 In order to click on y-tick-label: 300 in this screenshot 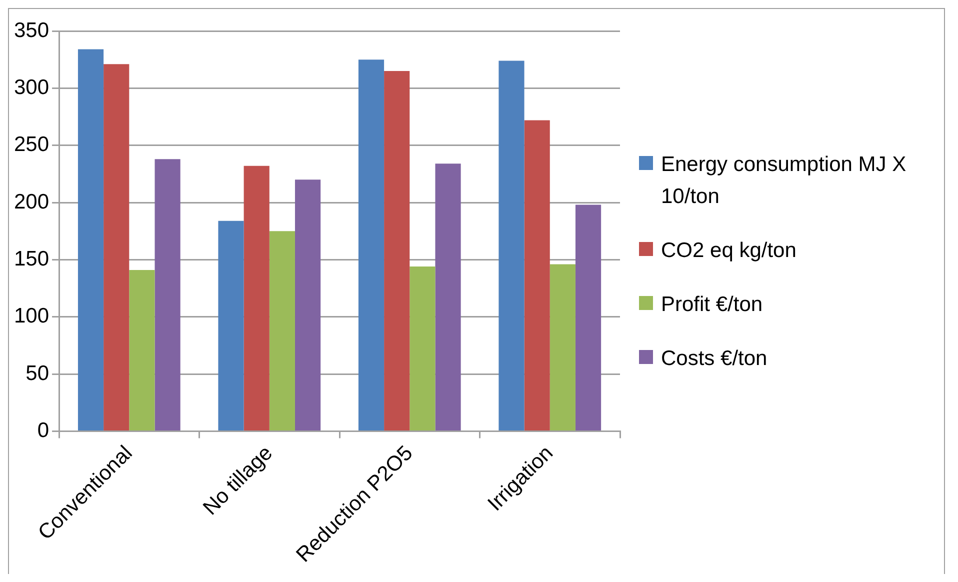, I will do `click(32, 87)`.